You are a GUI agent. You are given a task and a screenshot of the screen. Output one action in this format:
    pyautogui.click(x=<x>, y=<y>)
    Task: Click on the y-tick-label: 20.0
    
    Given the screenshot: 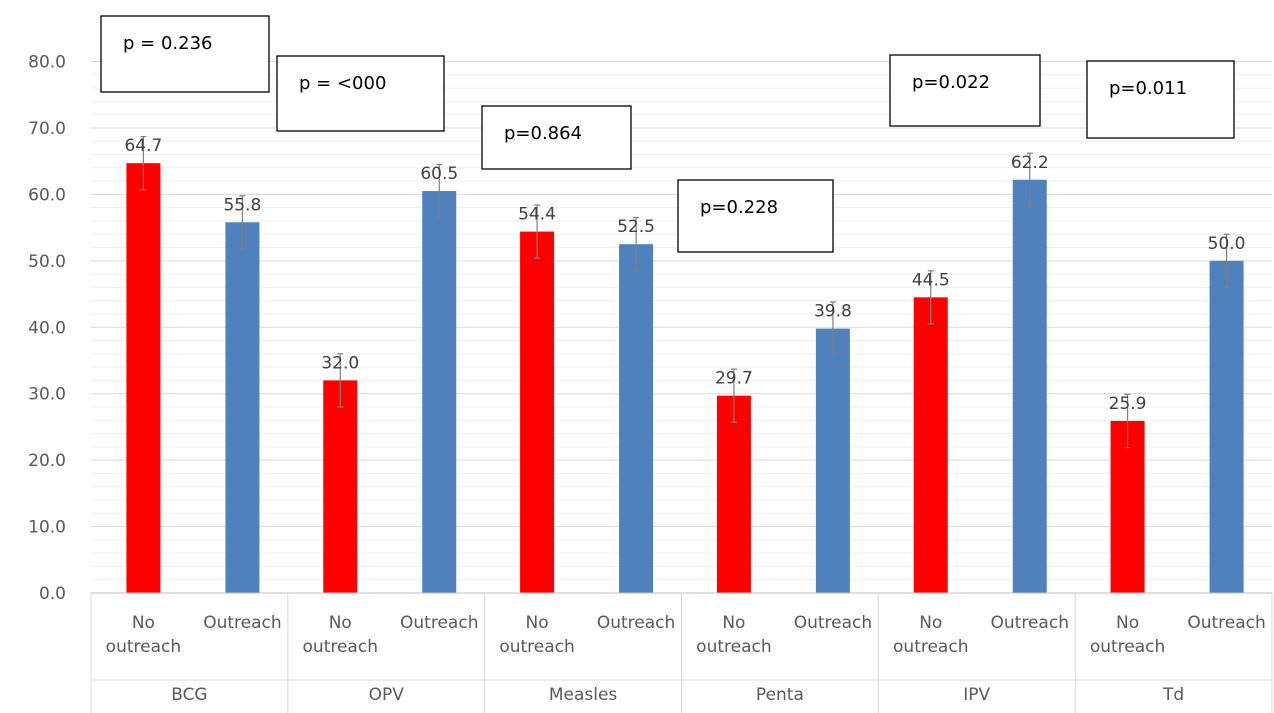 What is the action you would take?
    pyautogui.click(x=47, y=461)
    